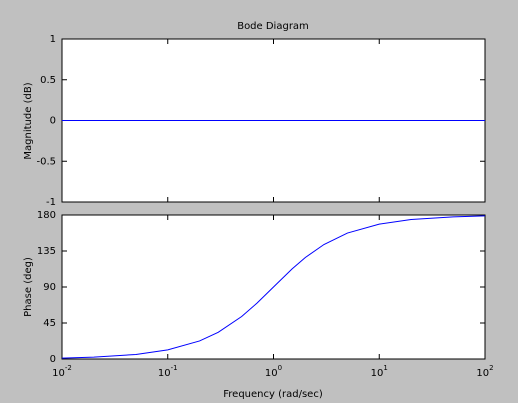 The width and height of the screenshot is (518, 403). I want to click on x-tick-label: 10⁰, so click(273, 371).